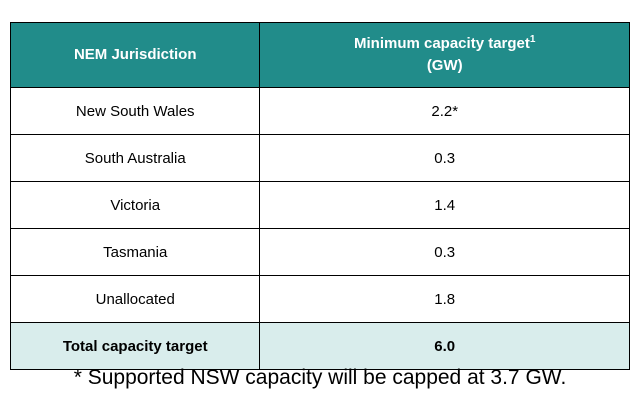  What do you see at coordinates (444, 205) in the screenshot?
I see `target-value-cell: 1.4` at bounding box center [444, 205].